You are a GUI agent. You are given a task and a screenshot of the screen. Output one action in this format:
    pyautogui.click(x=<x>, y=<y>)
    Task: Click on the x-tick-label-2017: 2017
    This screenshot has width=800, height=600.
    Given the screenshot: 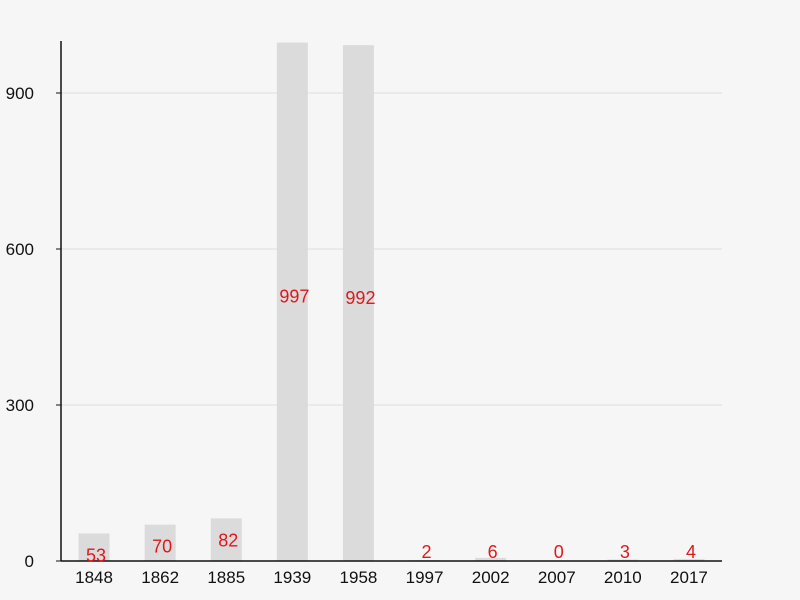 What is the action you would take?
    pyautogui.click(x=689, y=577)
    